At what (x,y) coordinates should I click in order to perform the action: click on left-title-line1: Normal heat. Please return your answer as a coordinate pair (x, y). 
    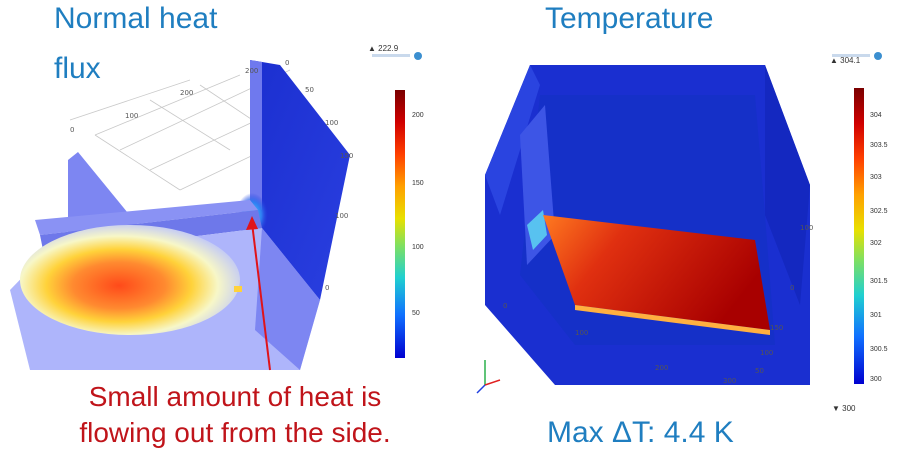
    Looking at the image, I should click on (136, 18).